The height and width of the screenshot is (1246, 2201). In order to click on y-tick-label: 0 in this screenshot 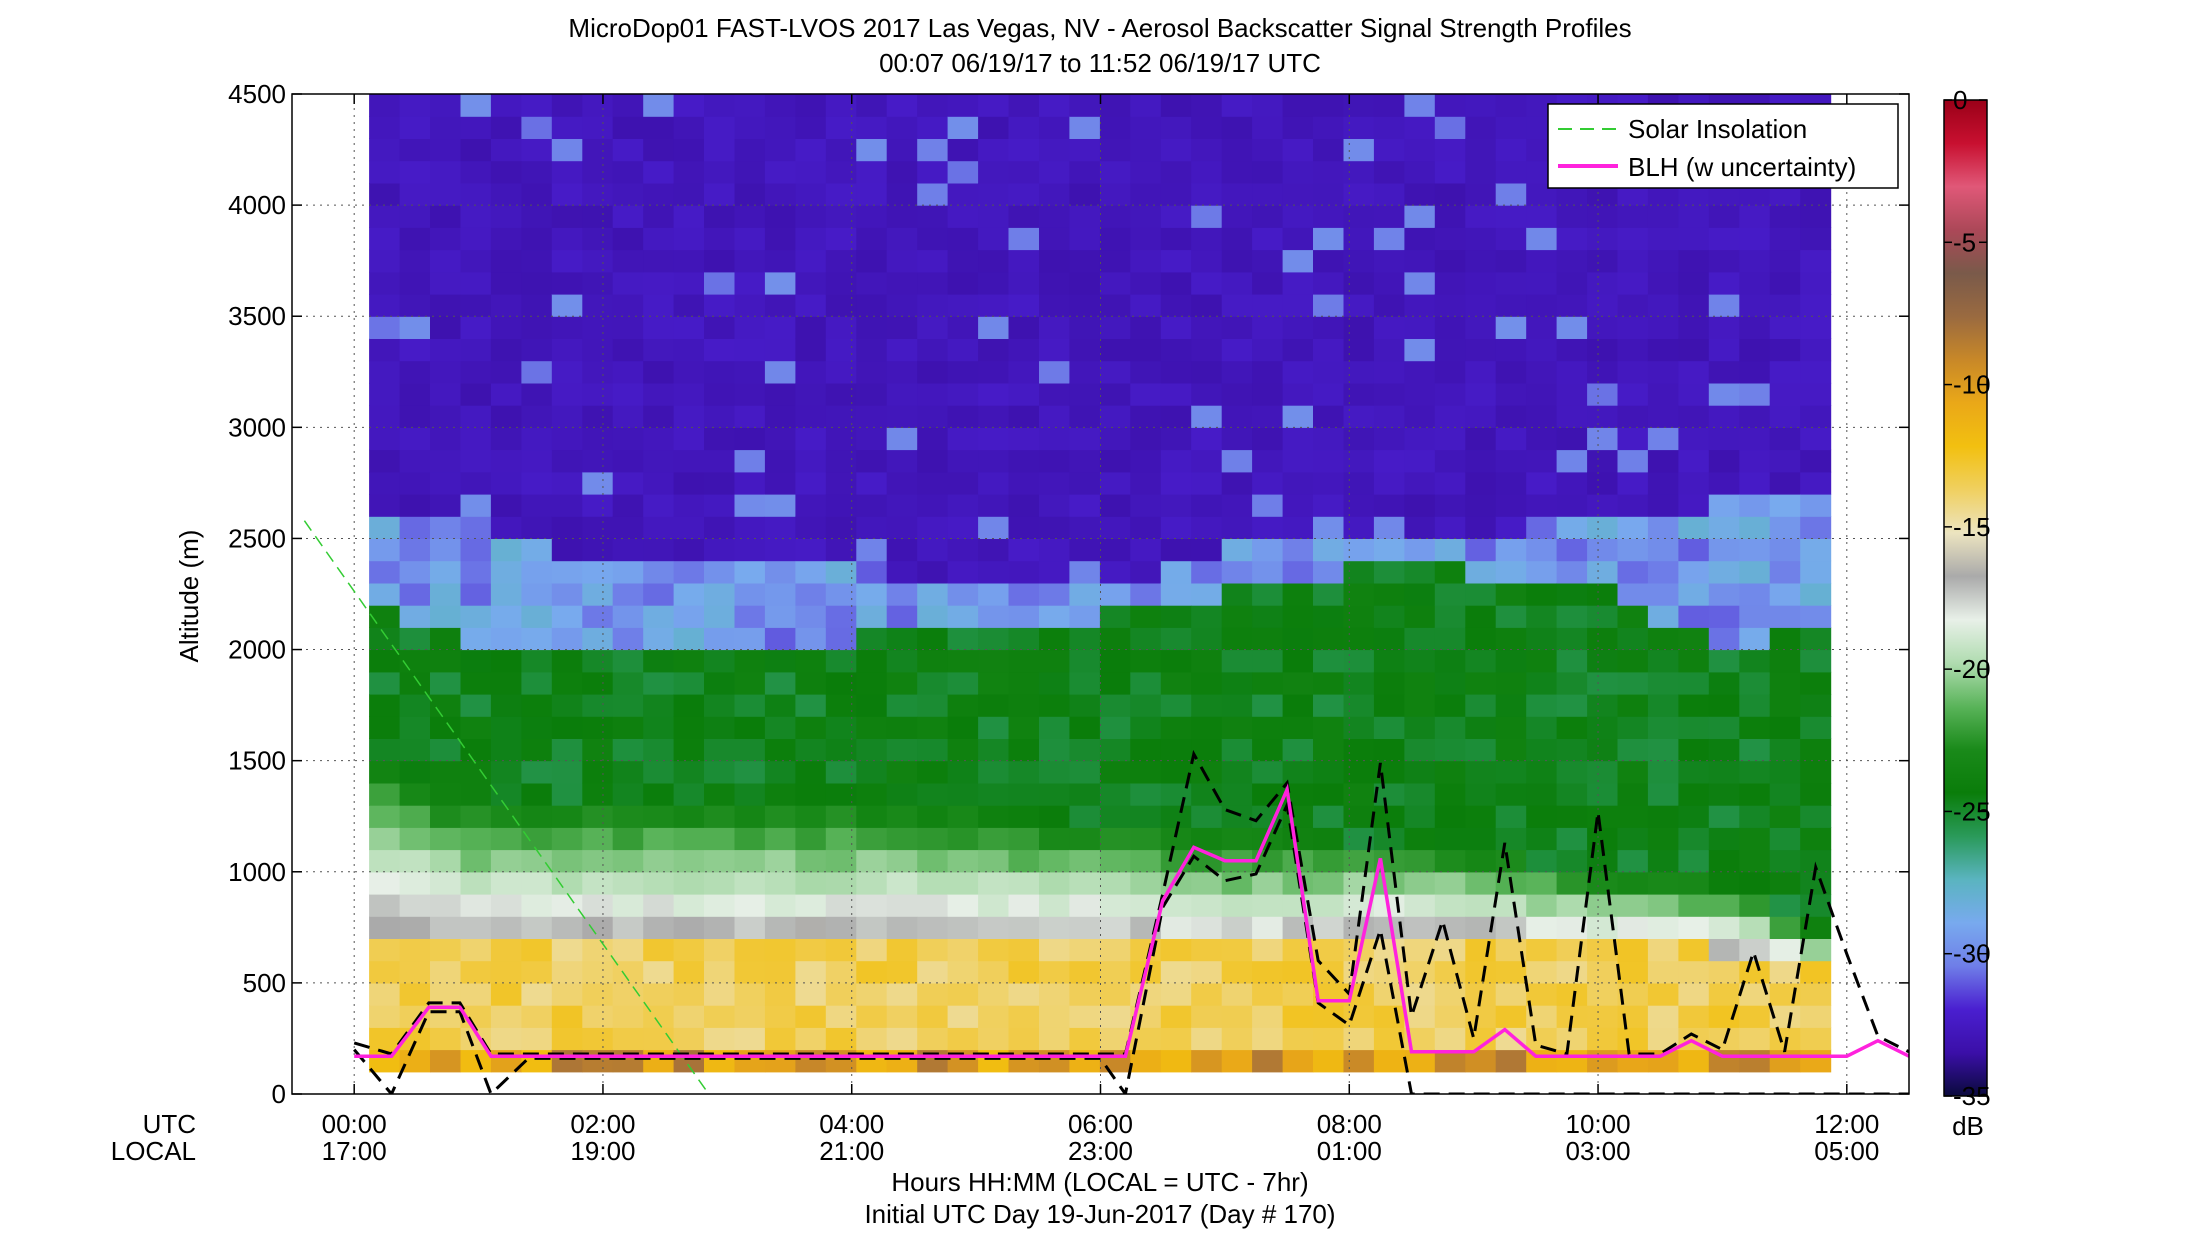, I will do `click(279, 1094)`.